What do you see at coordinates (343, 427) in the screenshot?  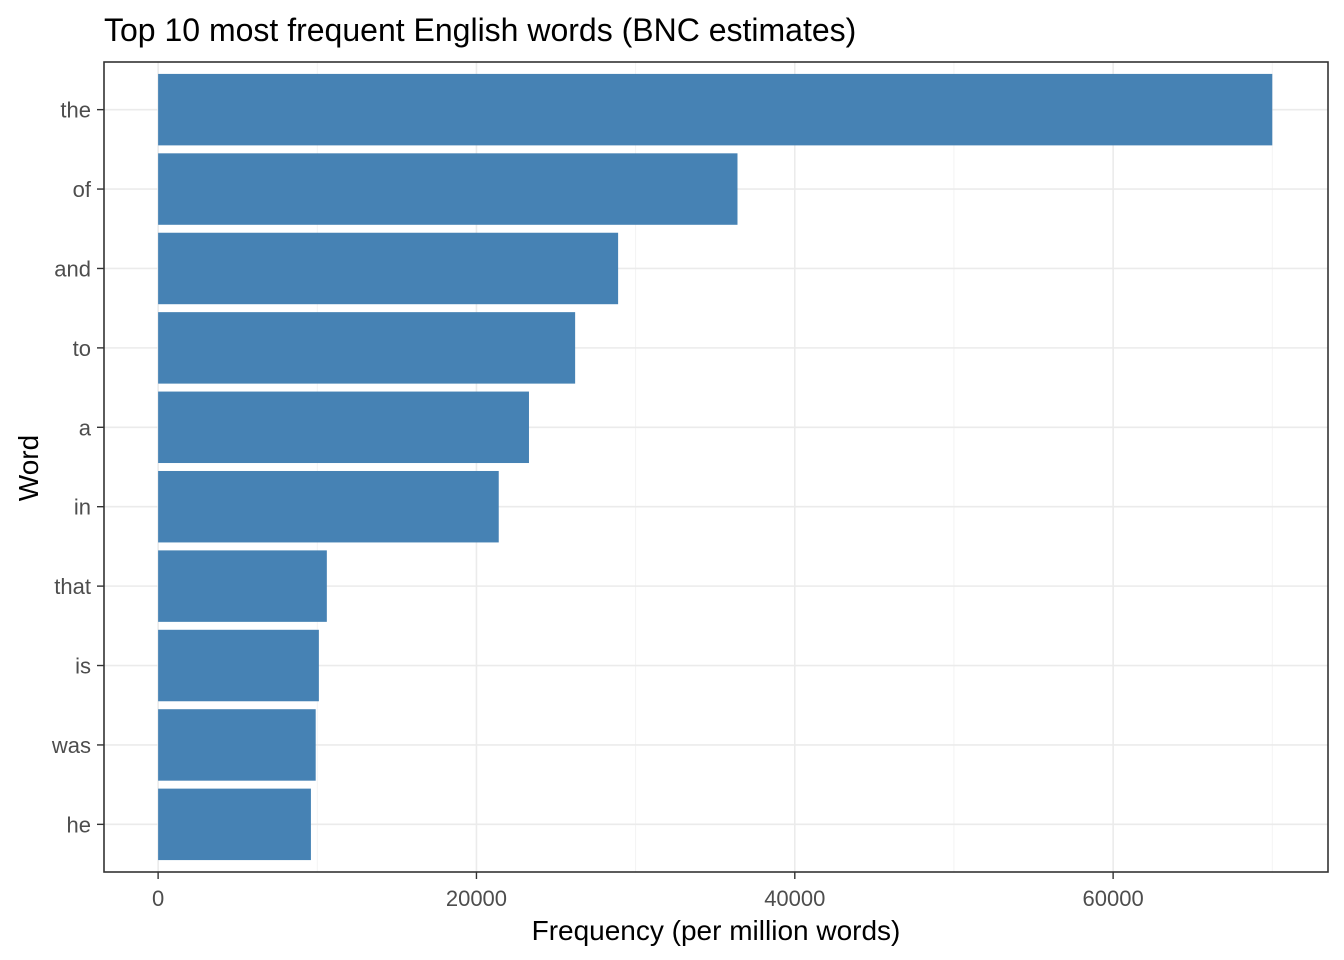 I see `bar-a` at bounding box center [343, 427].